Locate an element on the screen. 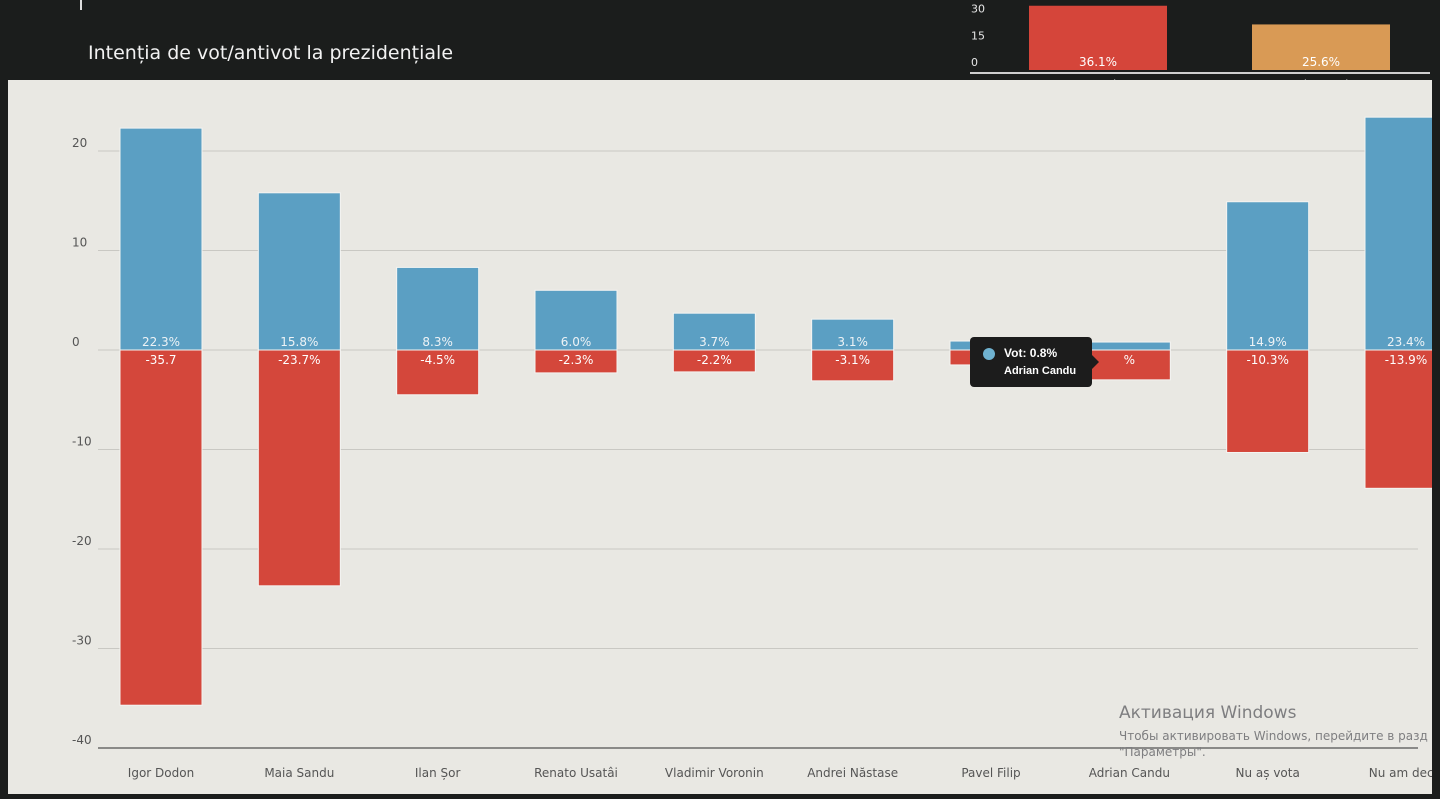 This screenshot has height=799, width=1440. x-tick-label: Maia Sandu is located at coordinates (299, 773).